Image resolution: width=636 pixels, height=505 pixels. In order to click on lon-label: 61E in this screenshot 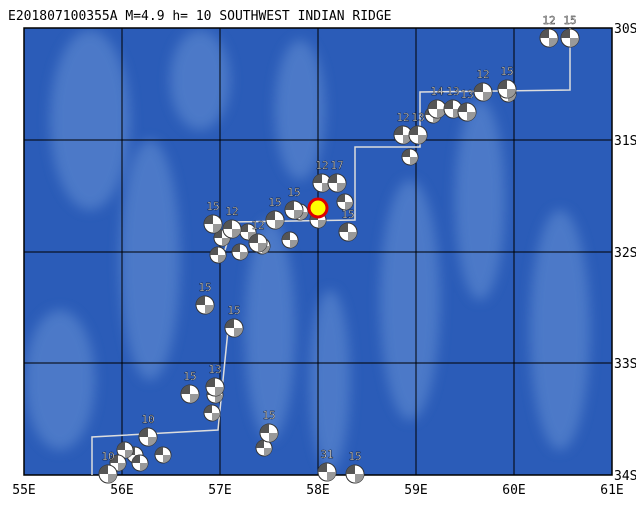, I will do `click(611, 490)`.